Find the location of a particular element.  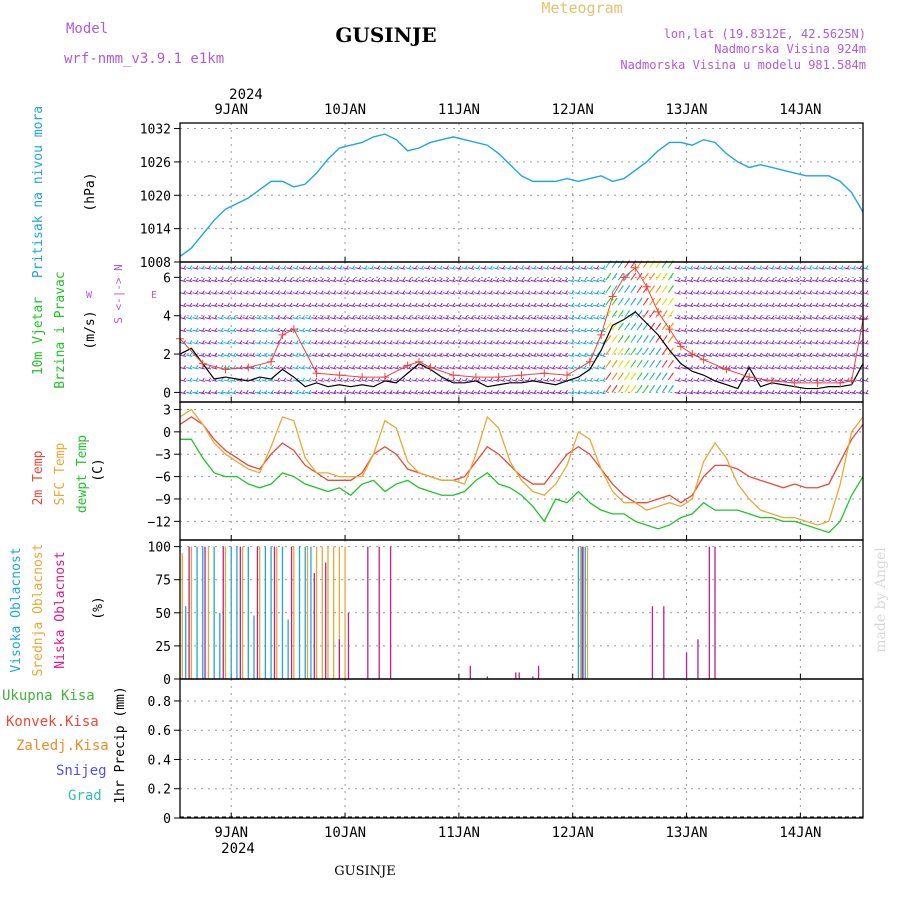

panel-frame is located at coordinates (521, 192).